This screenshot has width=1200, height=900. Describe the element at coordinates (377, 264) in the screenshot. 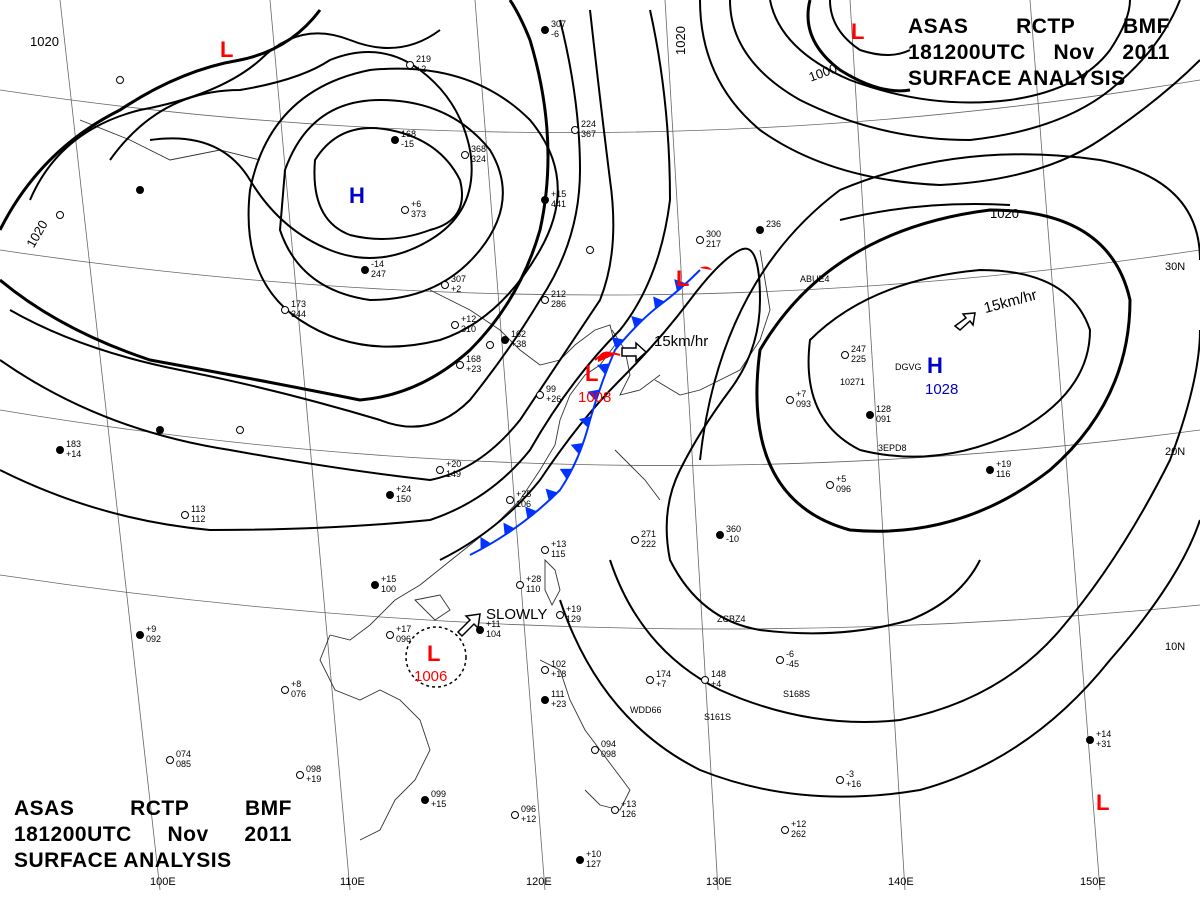

I see `station-value: -14` at that location.